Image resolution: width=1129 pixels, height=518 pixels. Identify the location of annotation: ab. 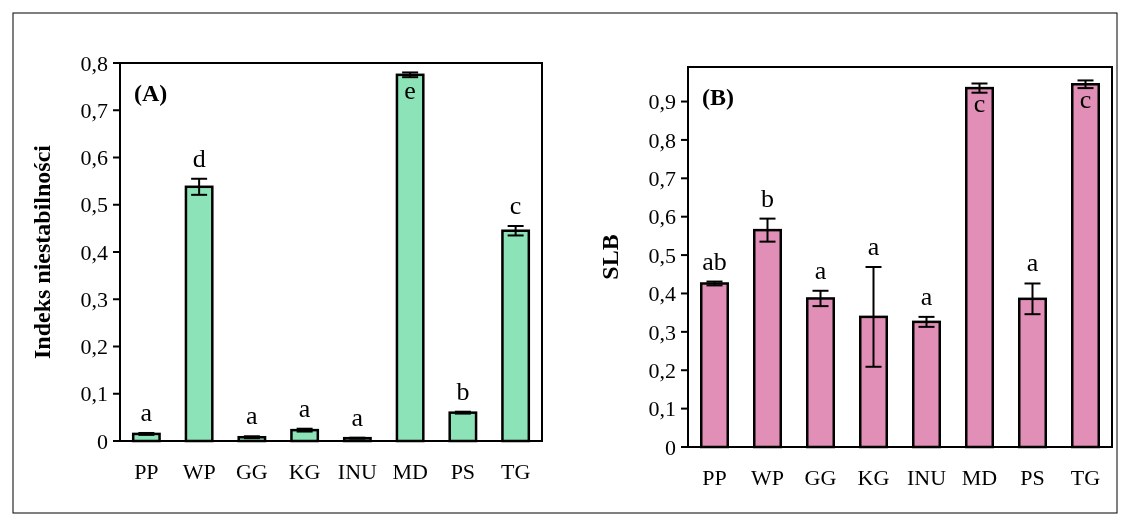
(714, 261).